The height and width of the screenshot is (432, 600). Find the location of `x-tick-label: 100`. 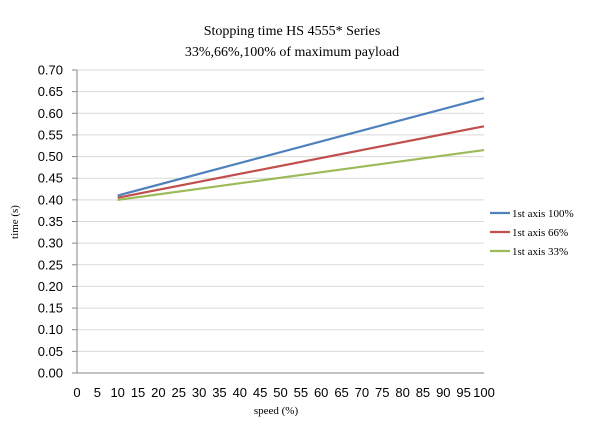

x-tick-label: 100 is located at coordinates (484, 392).